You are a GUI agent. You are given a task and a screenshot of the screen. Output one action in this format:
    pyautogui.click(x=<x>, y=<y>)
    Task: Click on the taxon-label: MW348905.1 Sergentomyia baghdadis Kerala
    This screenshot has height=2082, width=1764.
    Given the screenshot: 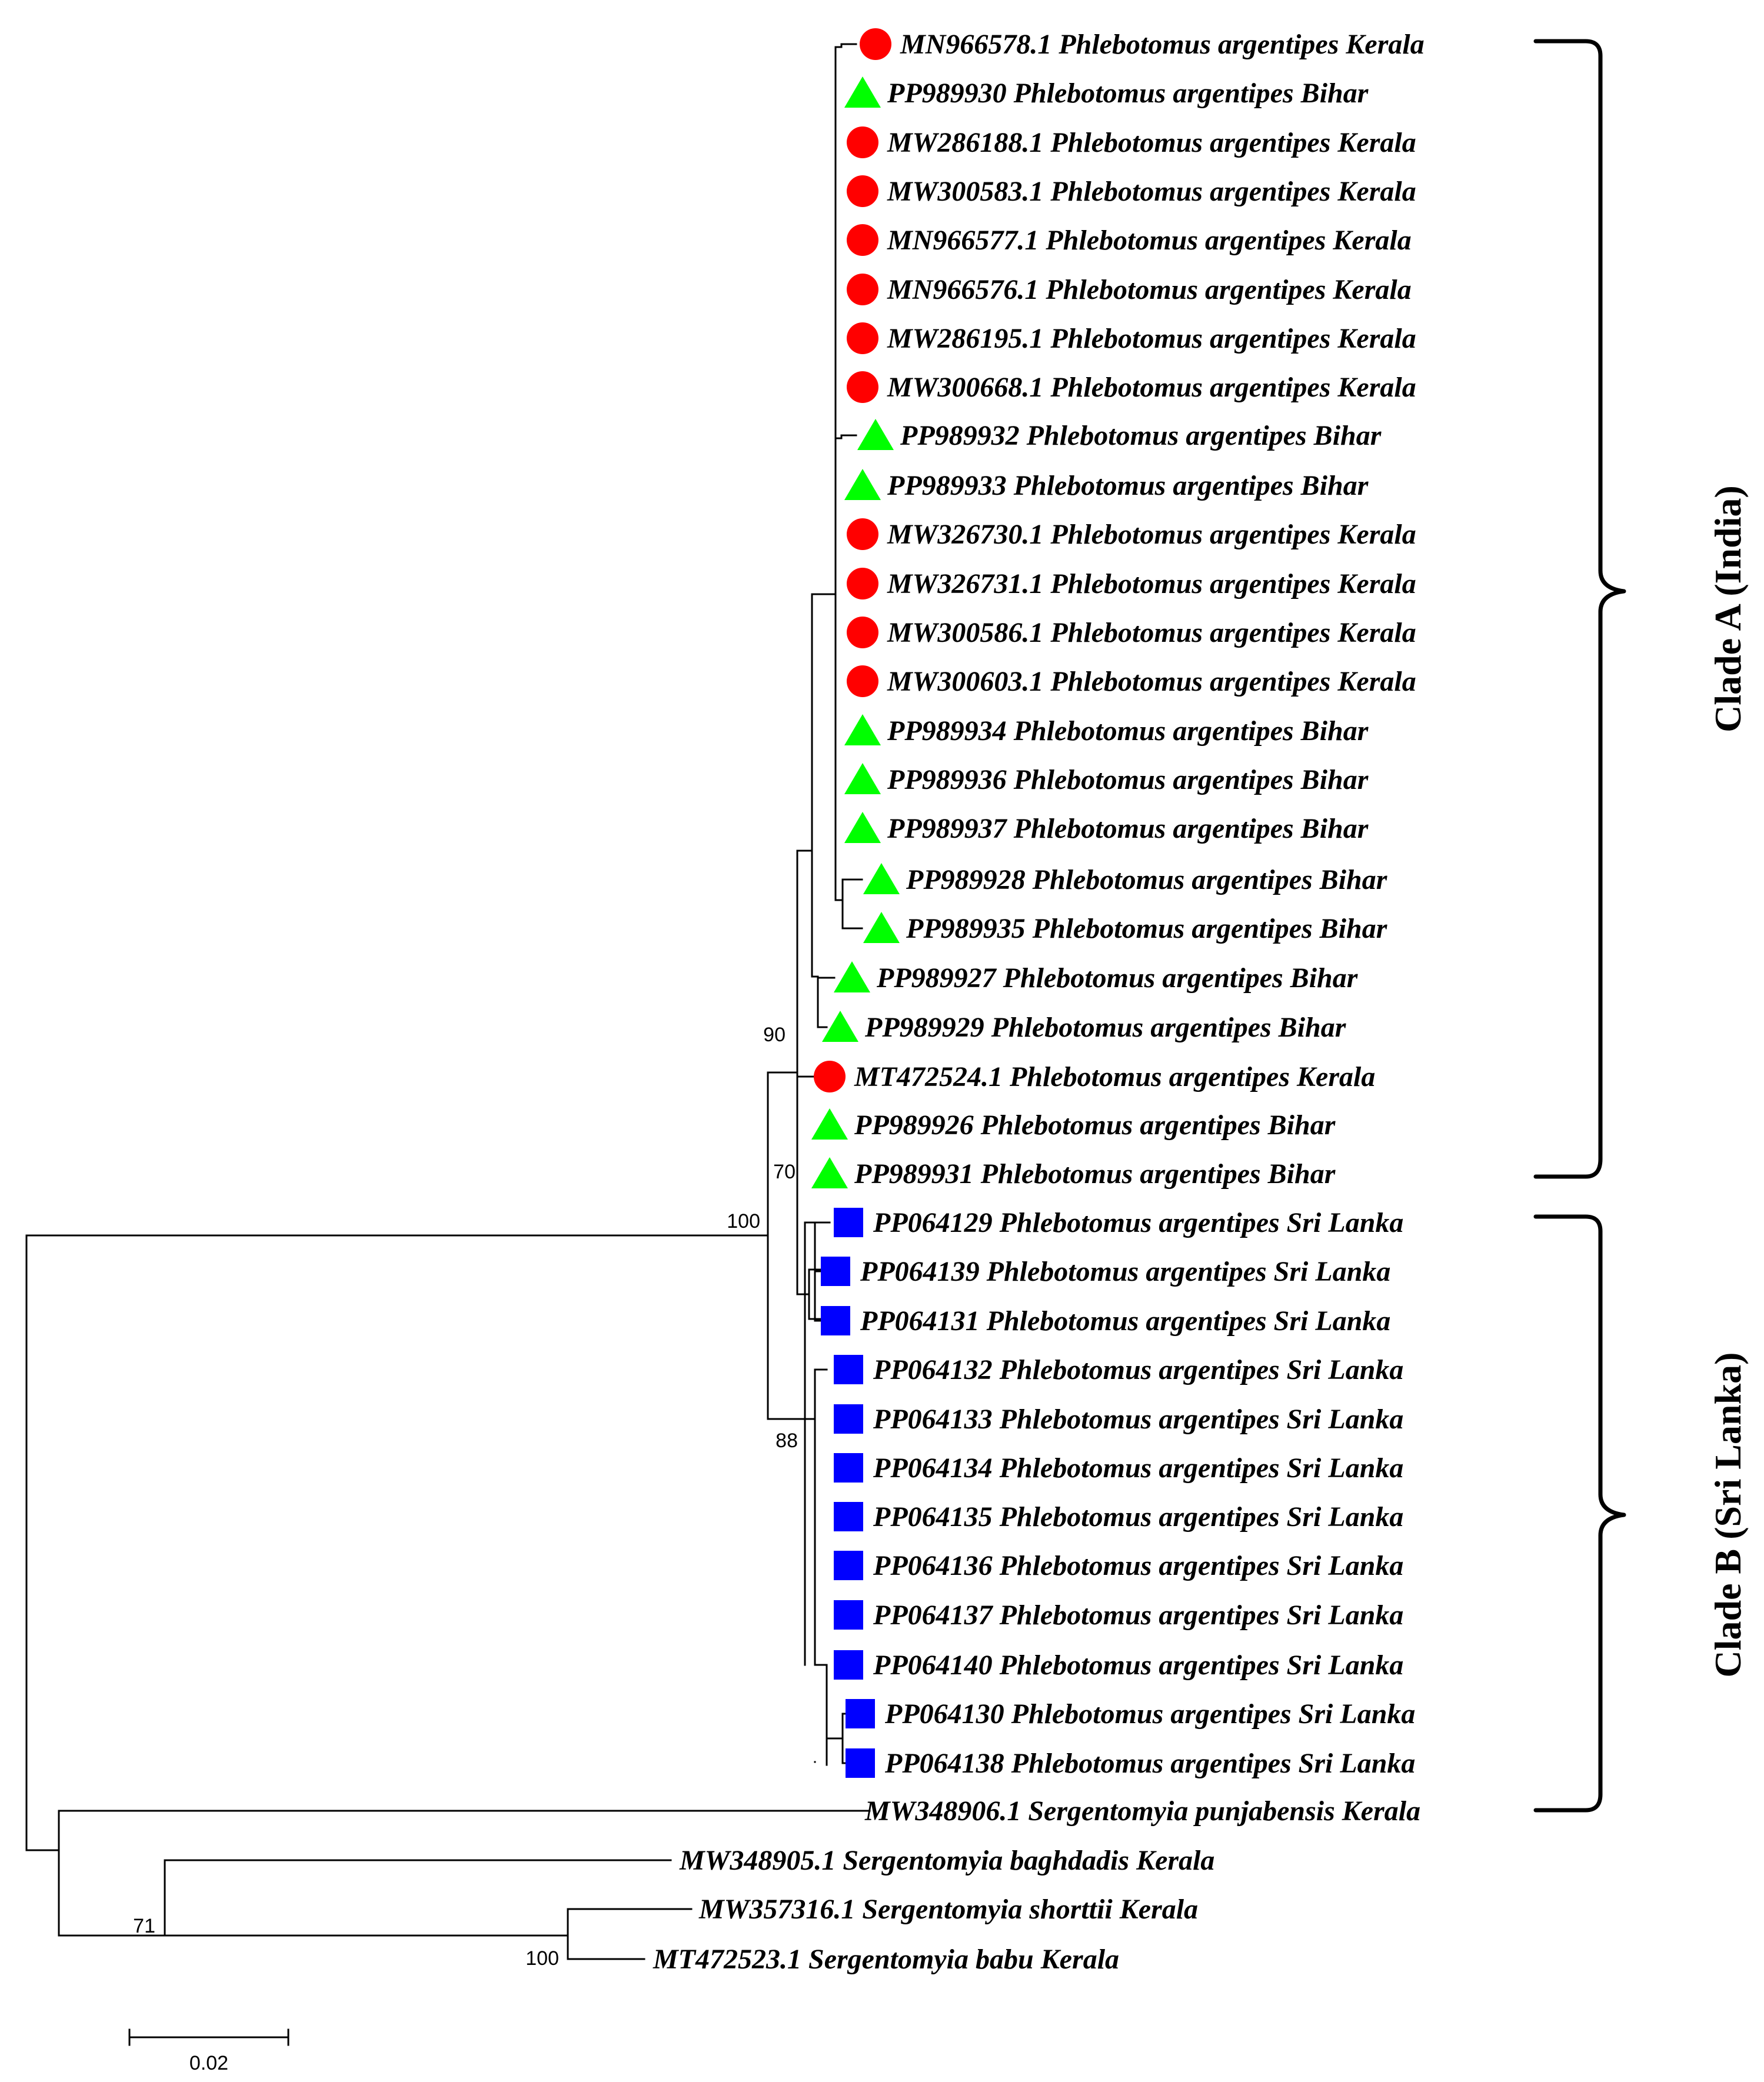 What is the action you would take?
    pyautogui.click(x=946, y=1860)
    